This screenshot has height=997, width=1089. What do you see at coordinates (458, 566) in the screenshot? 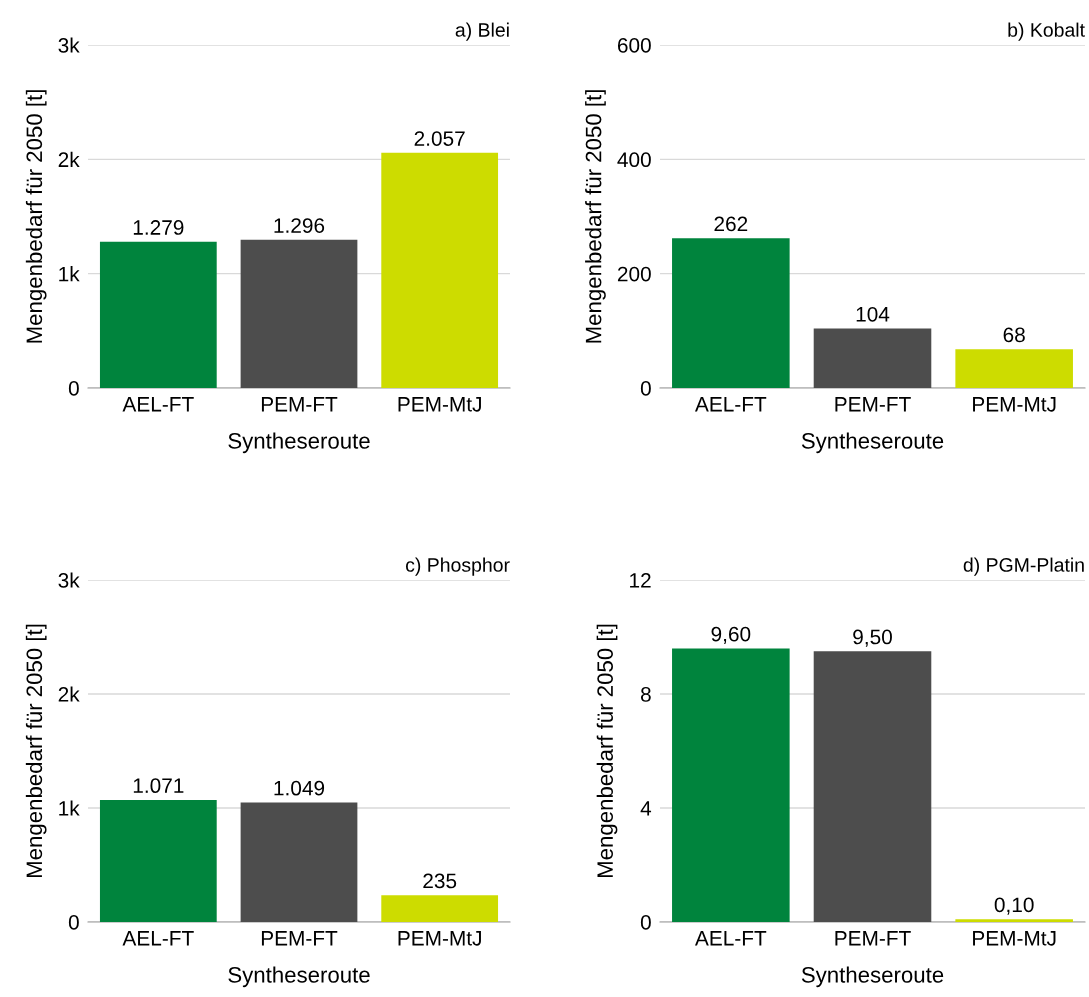
I see `chart-title: c) Phosphor` at bounding box center [458, 566].